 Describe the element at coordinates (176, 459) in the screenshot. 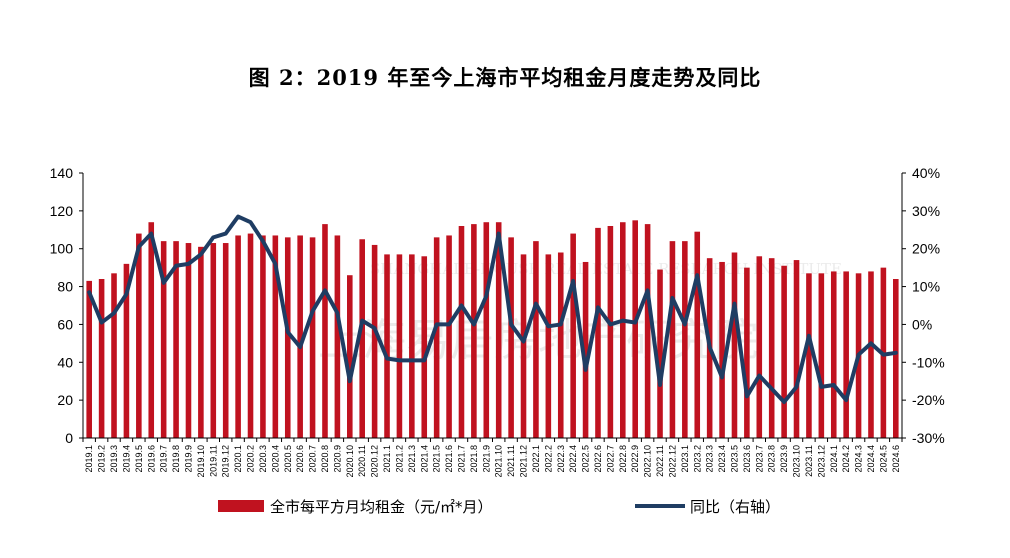

I see `x-tick-label: 2019.8` at that location.